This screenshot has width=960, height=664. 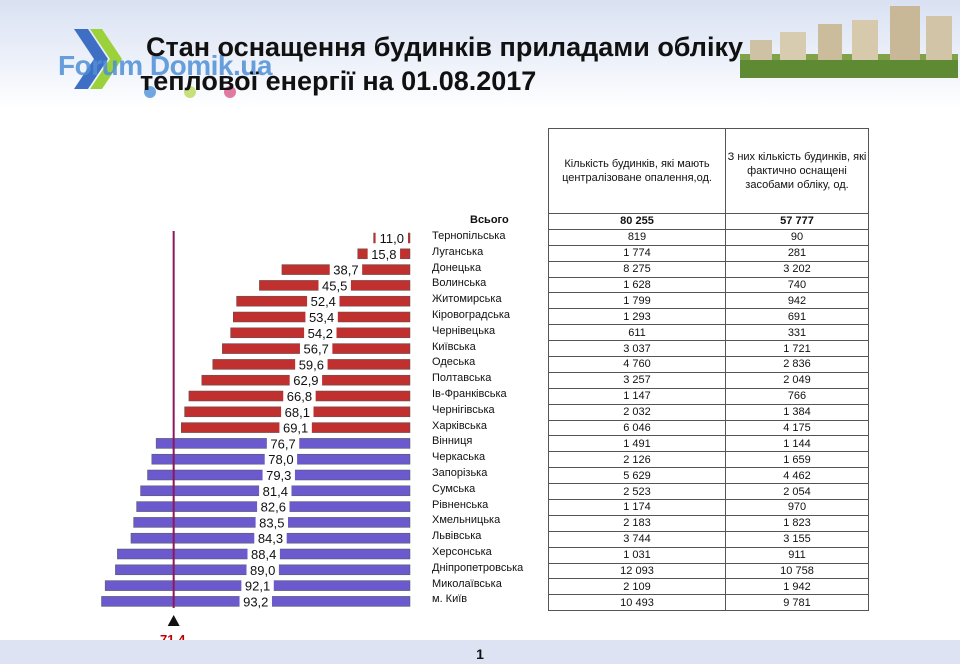 I want to click on table-row: 6 046 4 175, so click(x=708, y=428).